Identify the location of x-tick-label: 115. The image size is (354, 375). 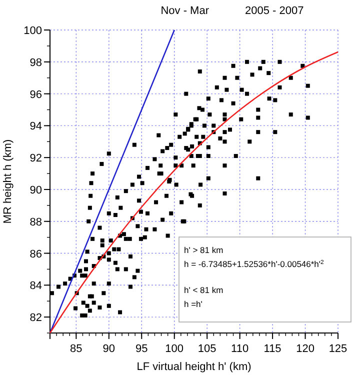
(273, 349).